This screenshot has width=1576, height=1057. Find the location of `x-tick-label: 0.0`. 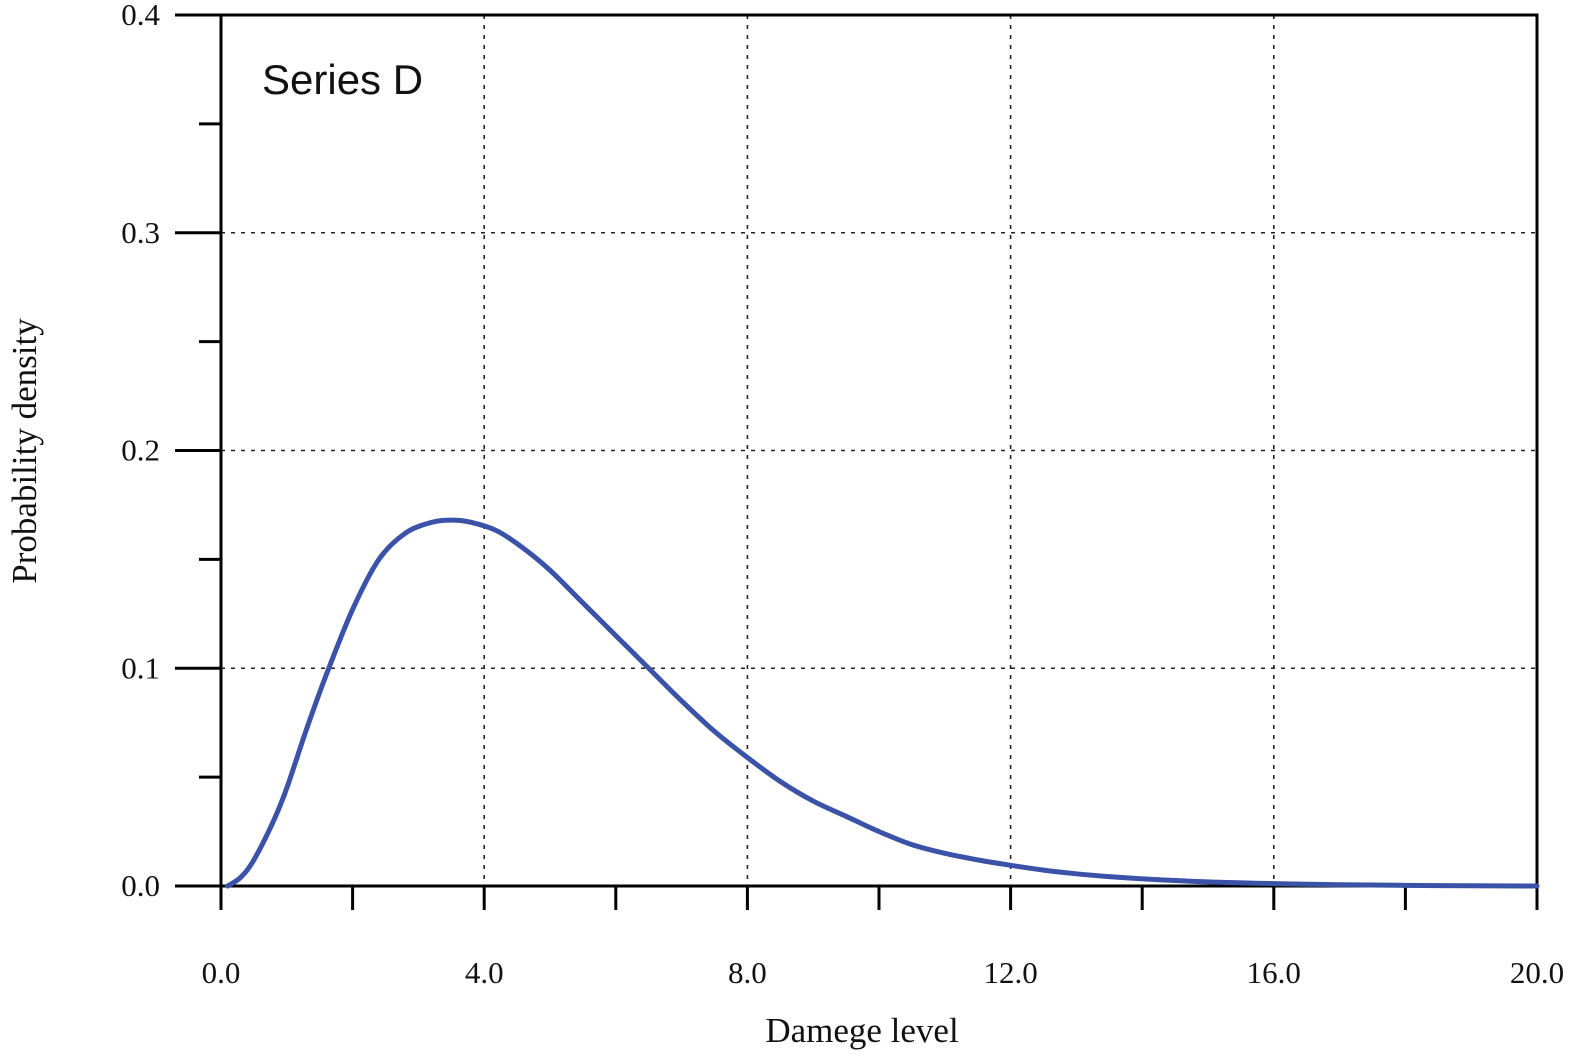

x-tick-label: 0.0 is located at coordinates (221, 972).